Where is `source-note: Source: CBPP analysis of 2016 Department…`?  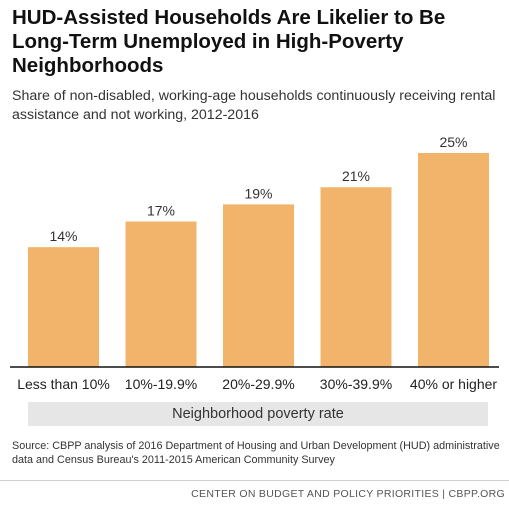 source-note: Source: CBPP analysis of 2016 Department… is located at coordinates (256, 453).